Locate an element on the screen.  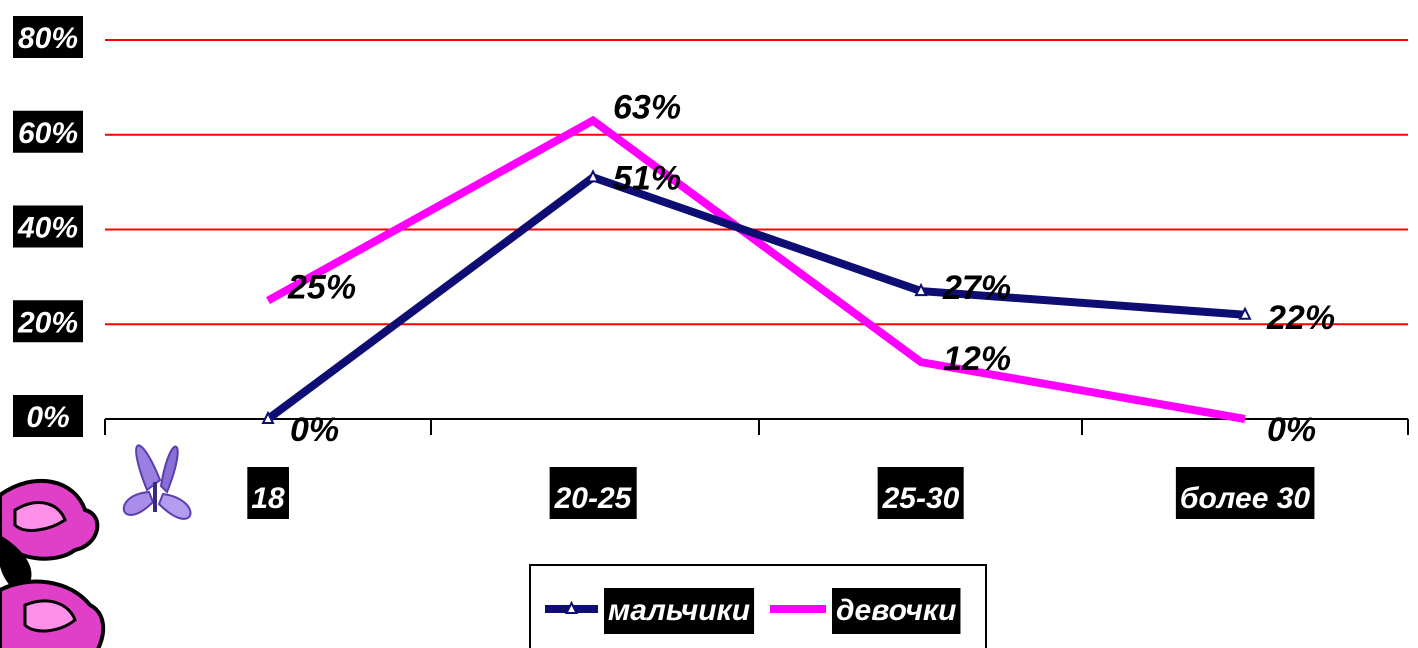
y-tick-text: 80% is located at coordinates (48, 38).